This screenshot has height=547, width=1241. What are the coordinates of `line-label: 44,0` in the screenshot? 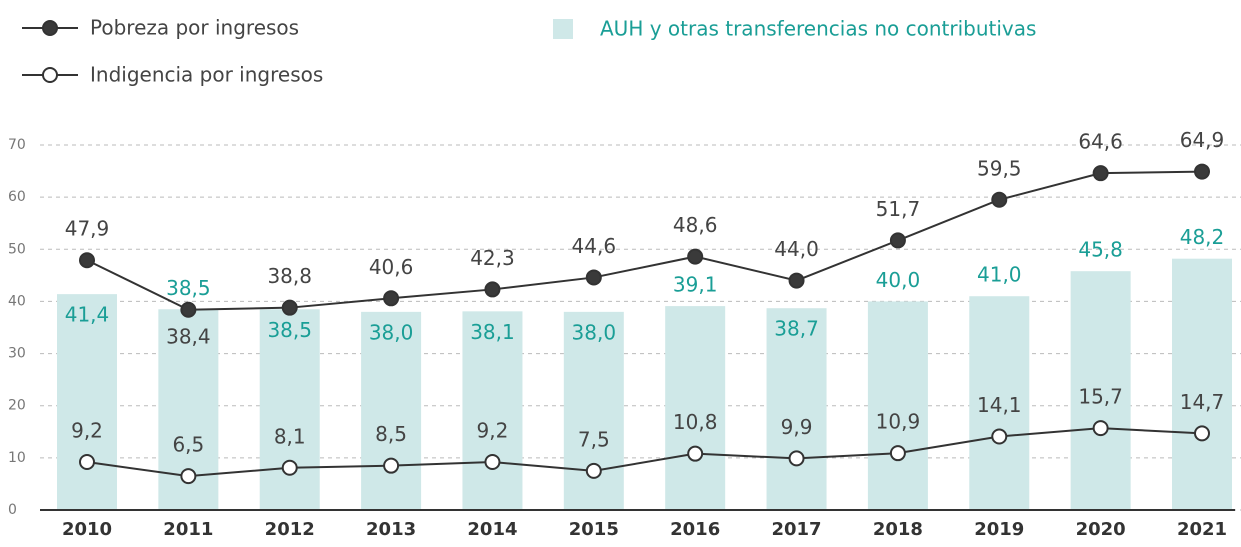 It's located at (796, 249).